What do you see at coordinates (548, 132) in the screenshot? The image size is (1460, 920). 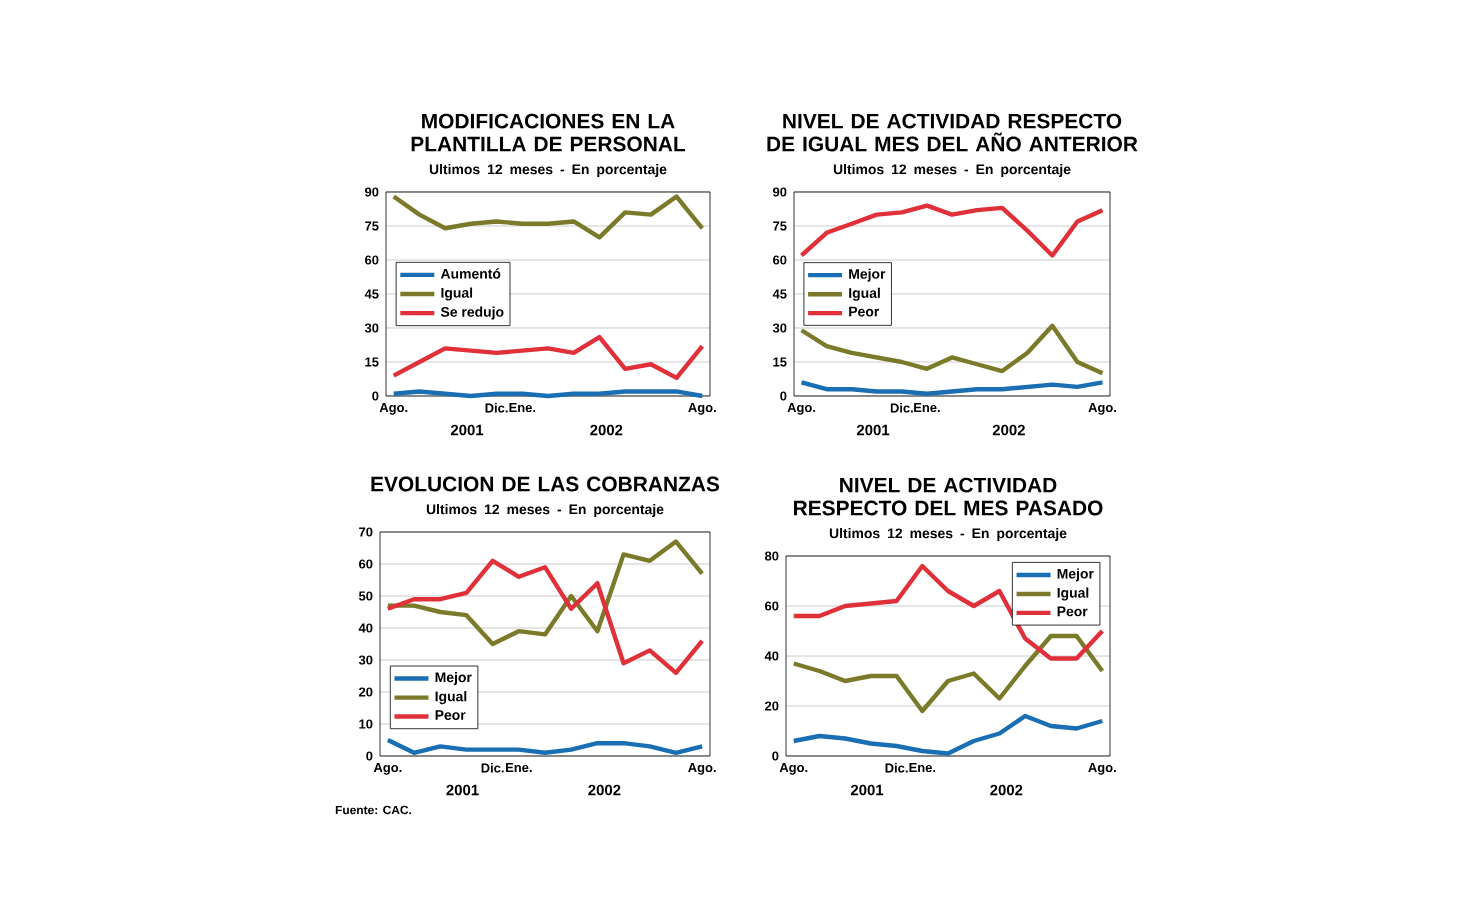 I see `chart-title: MODIFICACIONES EN LA PLANTILLA DE PERSONAL` at bounding box center [548, 132].